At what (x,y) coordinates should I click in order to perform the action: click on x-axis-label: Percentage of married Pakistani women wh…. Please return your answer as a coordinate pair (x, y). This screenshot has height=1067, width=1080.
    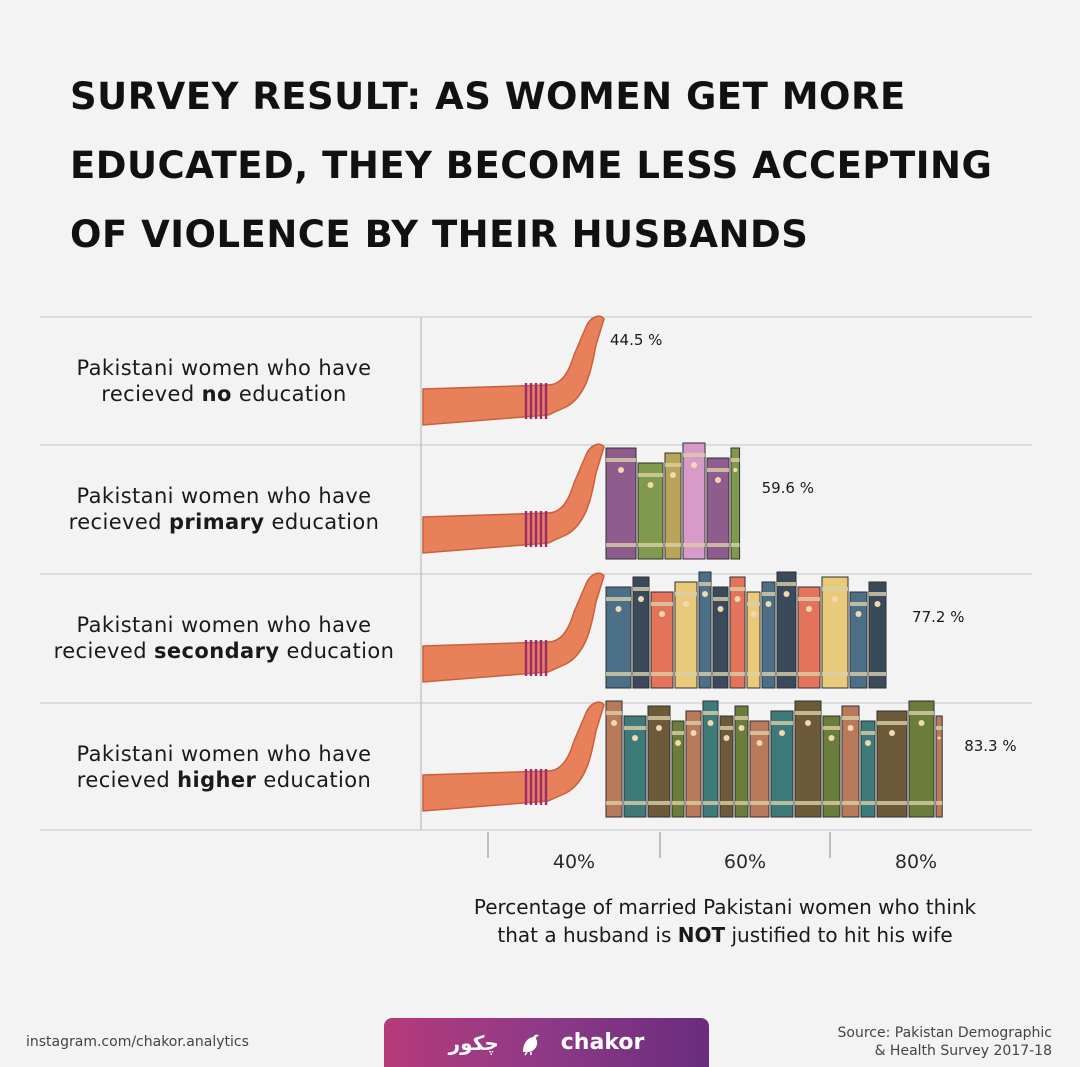
    Looking at the image, I should click on (725, 921).